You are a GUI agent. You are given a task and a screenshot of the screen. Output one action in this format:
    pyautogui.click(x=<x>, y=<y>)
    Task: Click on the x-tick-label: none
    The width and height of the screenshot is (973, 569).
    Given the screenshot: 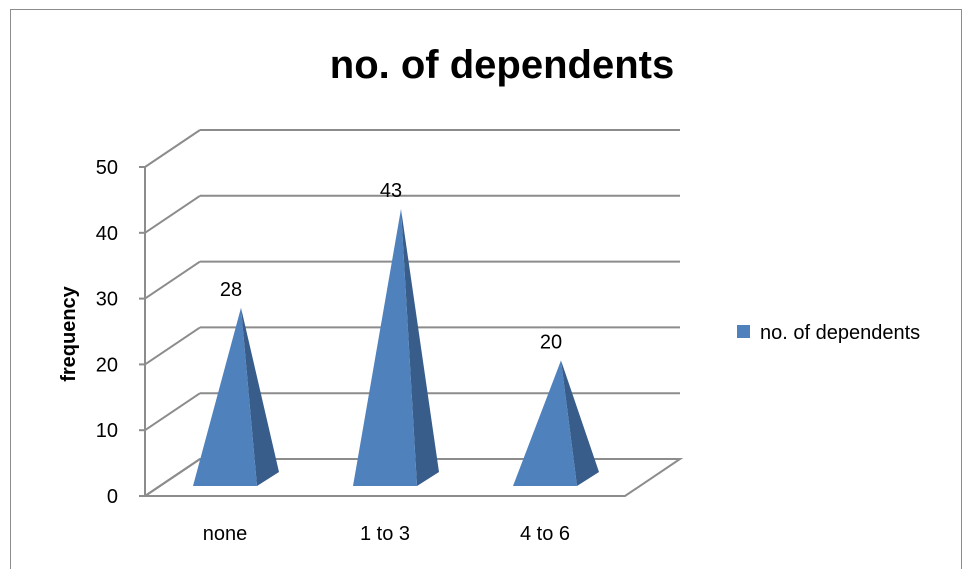 What is the action you would take?
    pyautogui.click(x=225, y=534)
    